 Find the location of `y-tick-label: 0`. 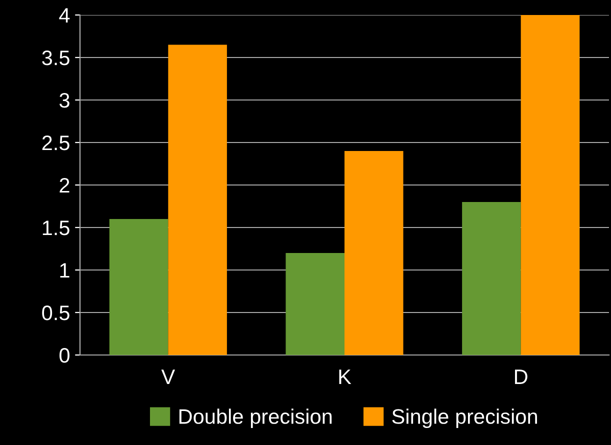

y-tick-label: 0 is located at coordinates (65, 355).